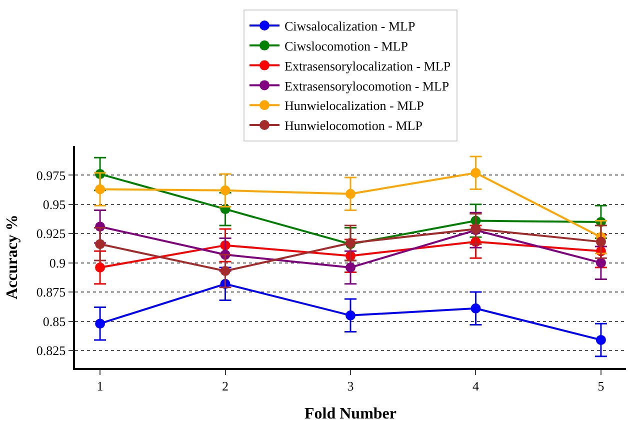 This screenshot has height=430, width=636. Describe the element at coordinates (100, 386) in the screenshot. I see `x-tick-label: 1` at that location.